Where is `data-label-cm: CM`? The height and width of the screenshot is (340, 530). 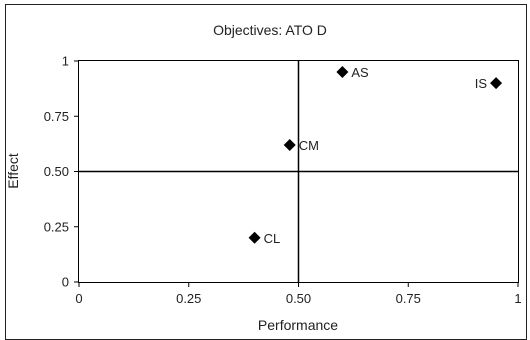
data-label-cm: CM is located at coordinates (309, 145).